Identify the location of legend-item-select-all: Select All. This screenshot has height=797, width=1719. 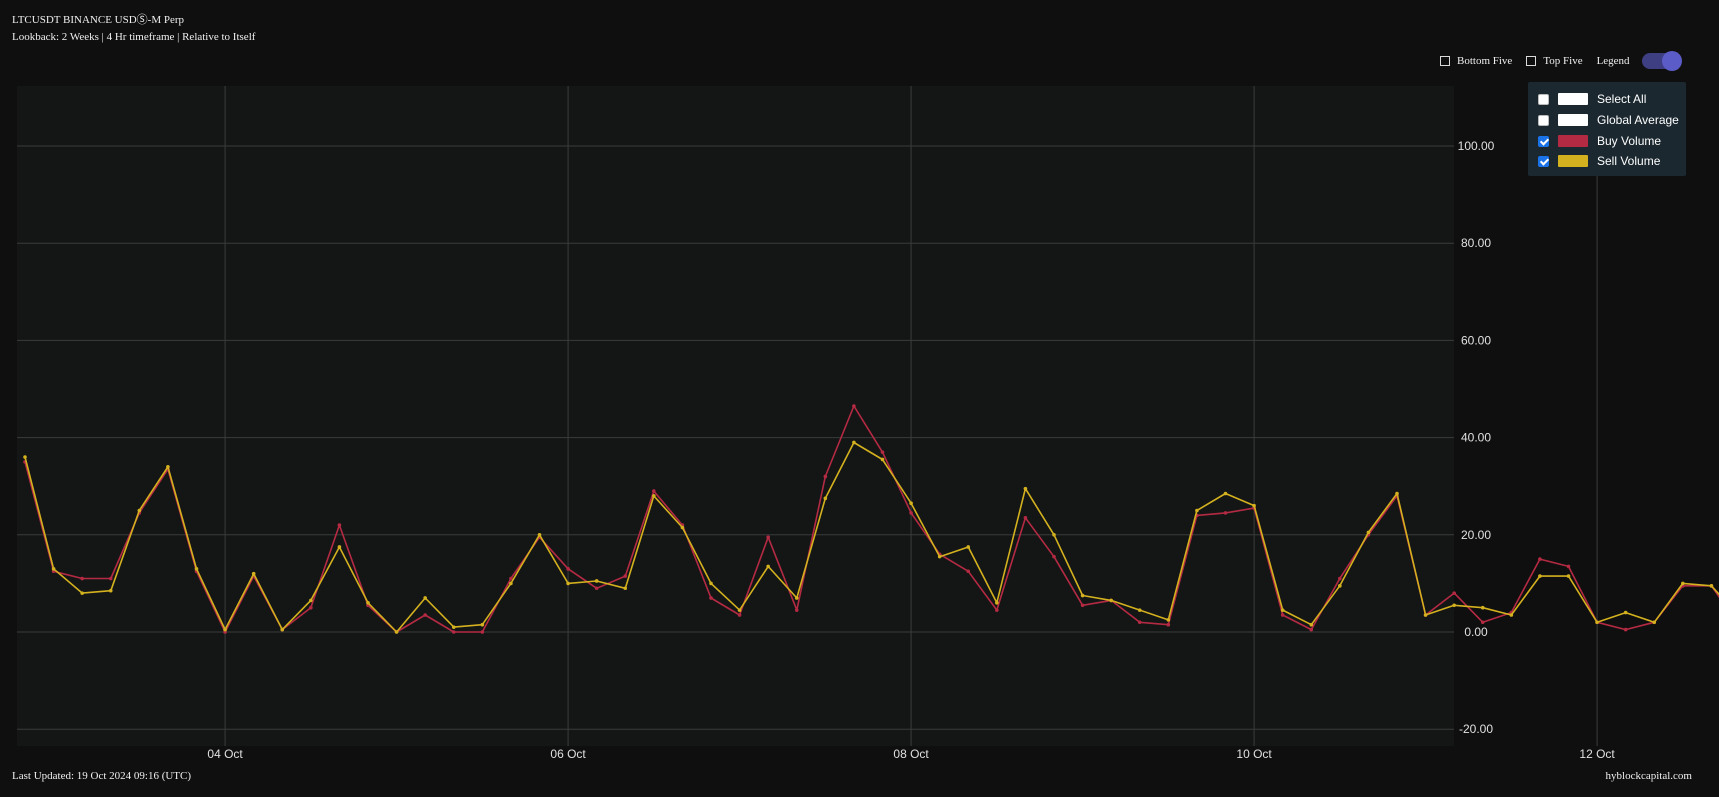
(1592, 99).